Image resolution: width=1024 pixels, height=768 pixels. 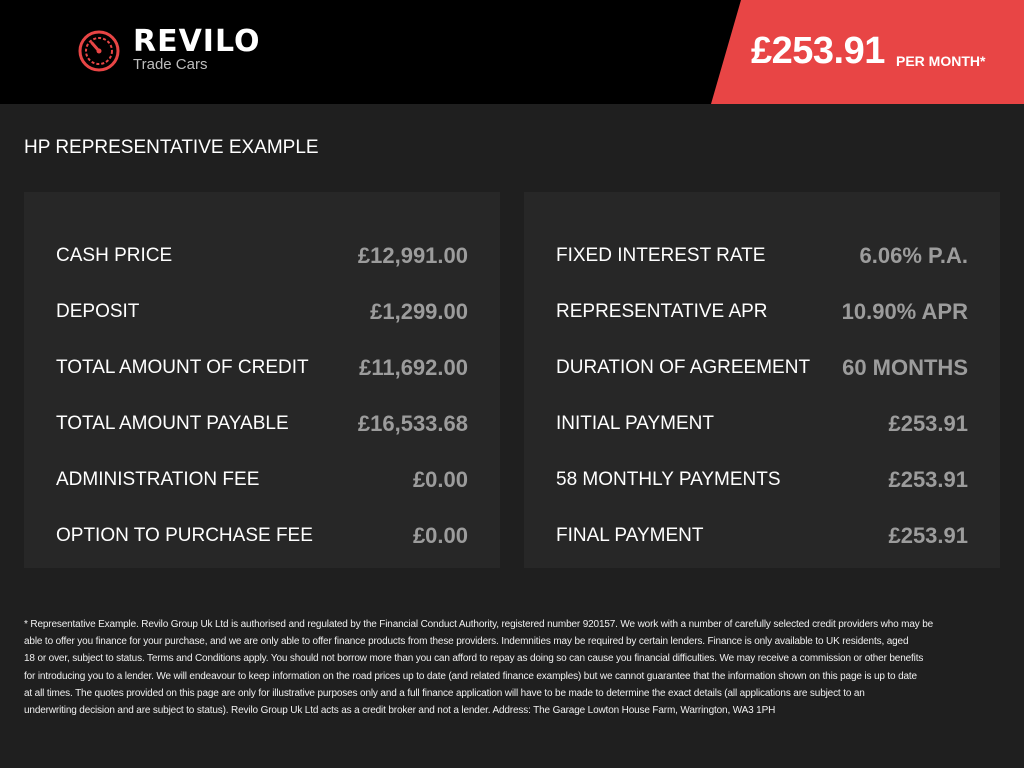 I want to click on finance-value: 6.06% P.A., so click(x=913, y=255).